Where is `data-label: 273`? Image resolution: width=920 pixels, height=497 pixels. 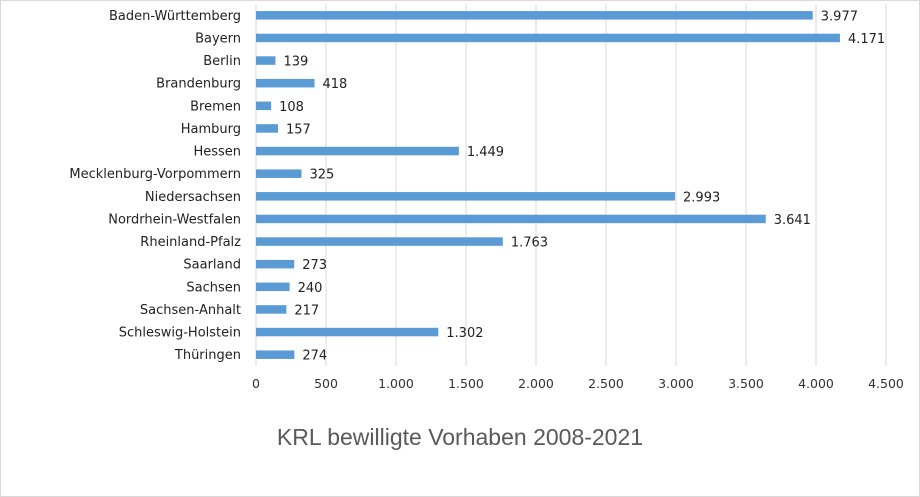
data-label: 273 is located at coordinates (314, 265).